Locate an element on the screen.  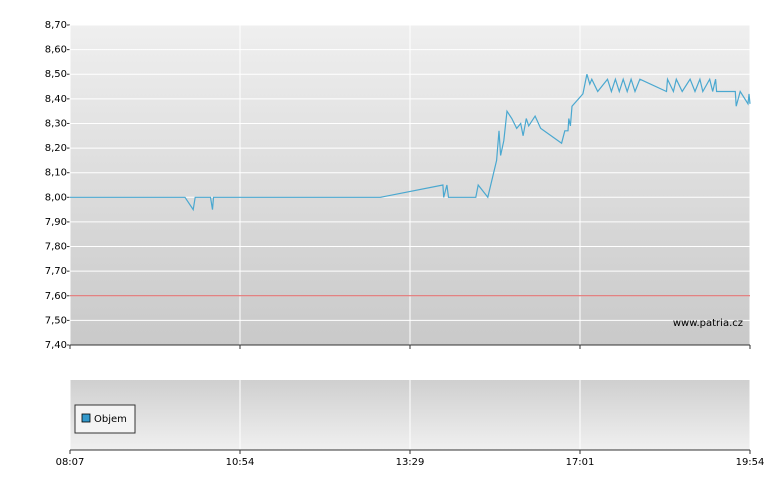
x-tick-label: 17:01 is located at coordinates (580, 462).